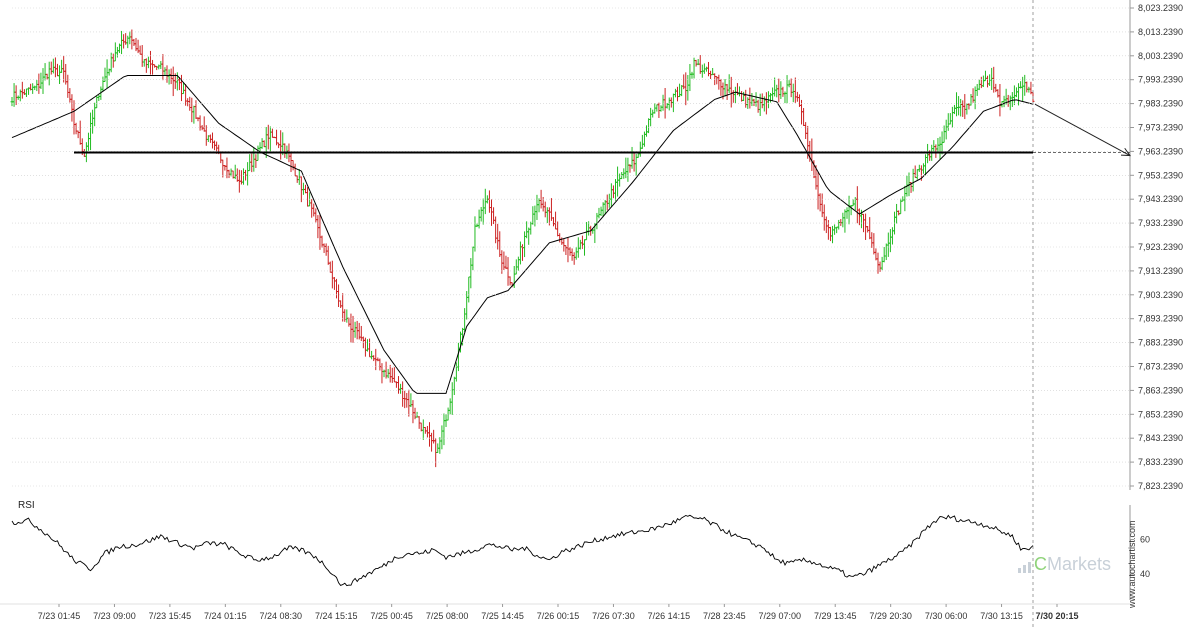 The image size is (1200, 630). Describe the element at coordinates (1160, 343) in the screenshot. I see `y-tick-label: 7,883.2390` at that location.